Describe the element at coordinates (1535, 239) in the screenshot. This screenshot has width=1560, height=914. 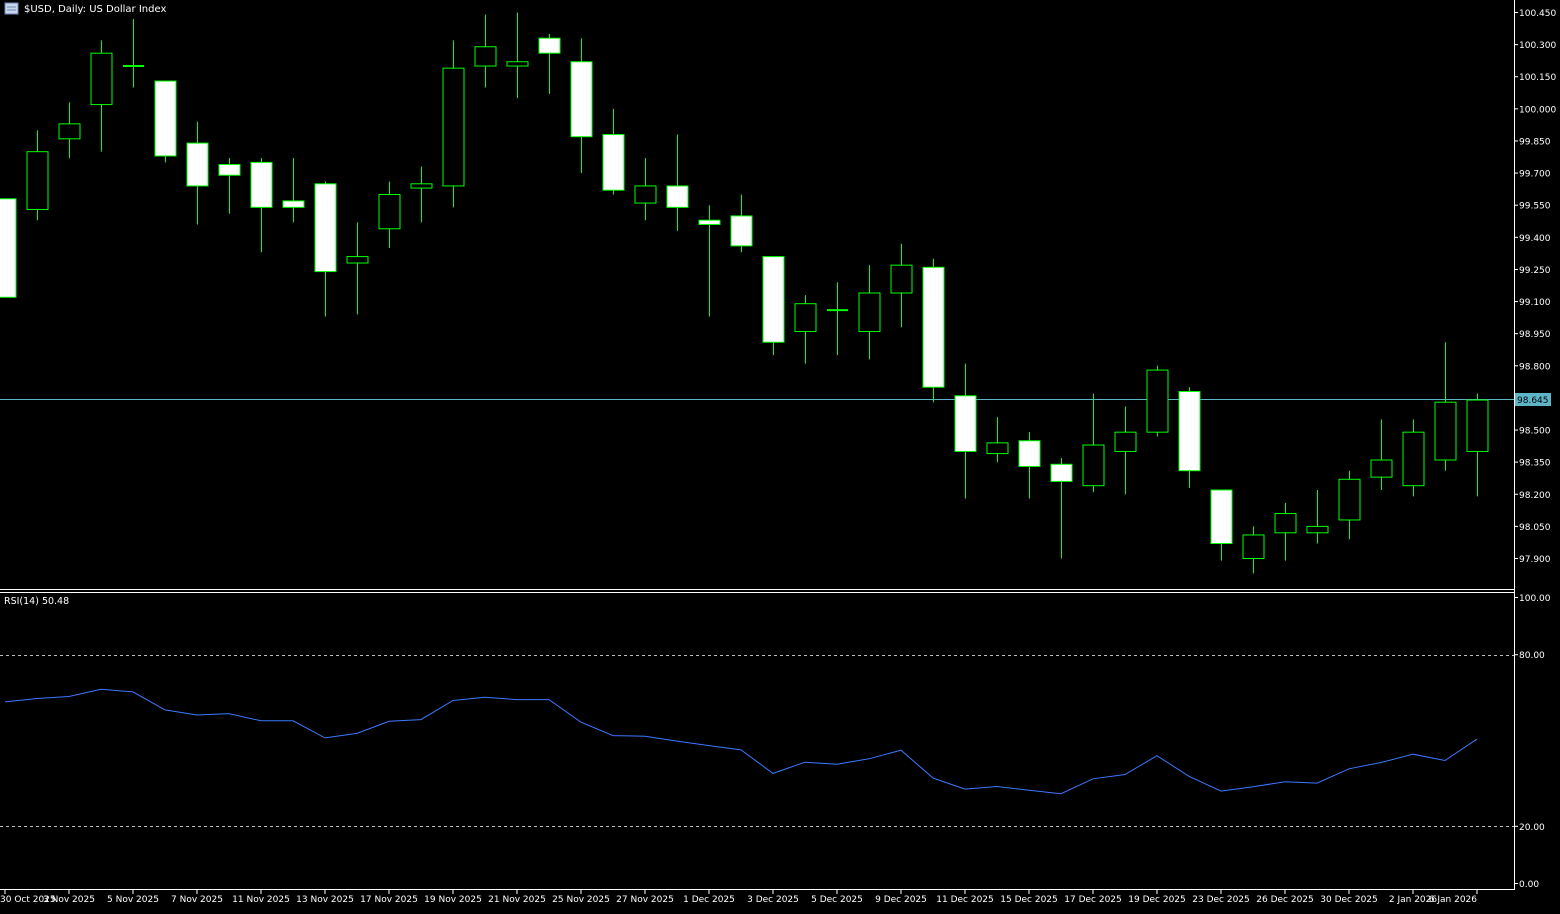
I see `price-tick-label: 99.400` at that location.